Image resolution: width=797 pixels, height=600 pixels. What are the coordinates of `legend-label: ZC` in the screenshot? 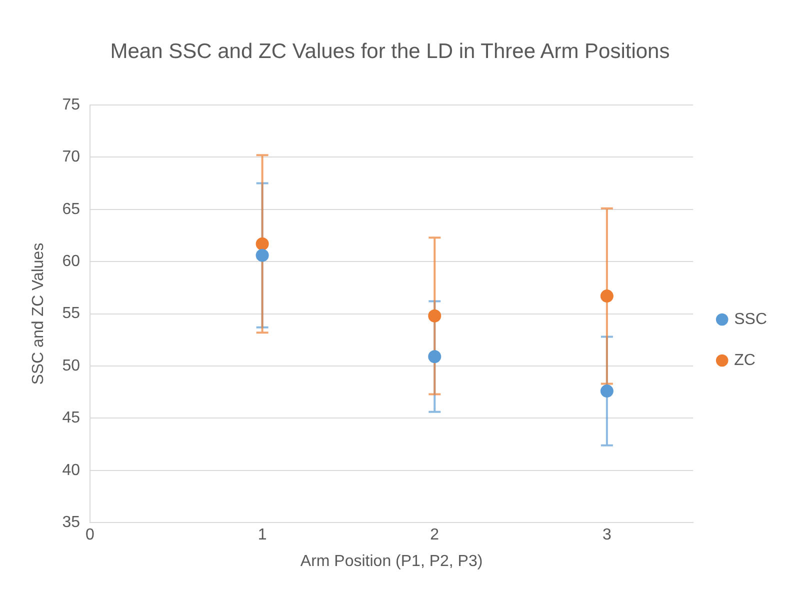 It's located at (745, 360).